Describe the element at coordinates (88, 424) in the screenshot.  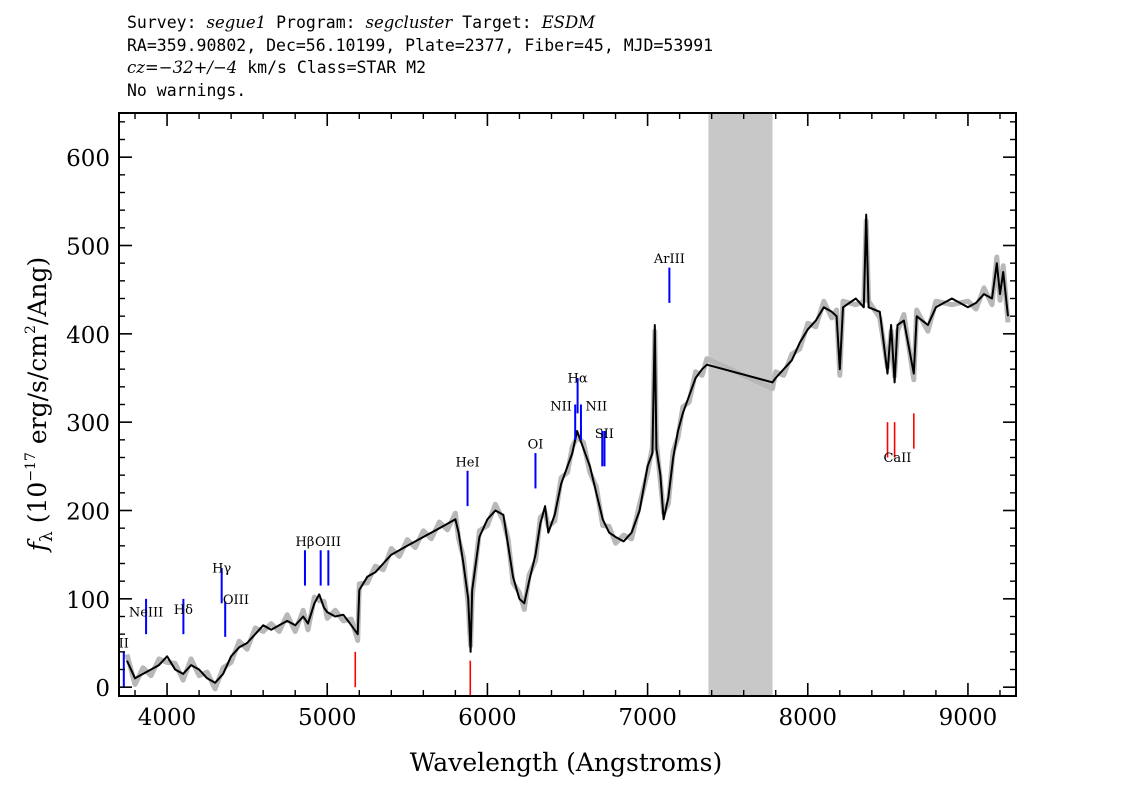
I see `y-tick-label: 300` at that location.